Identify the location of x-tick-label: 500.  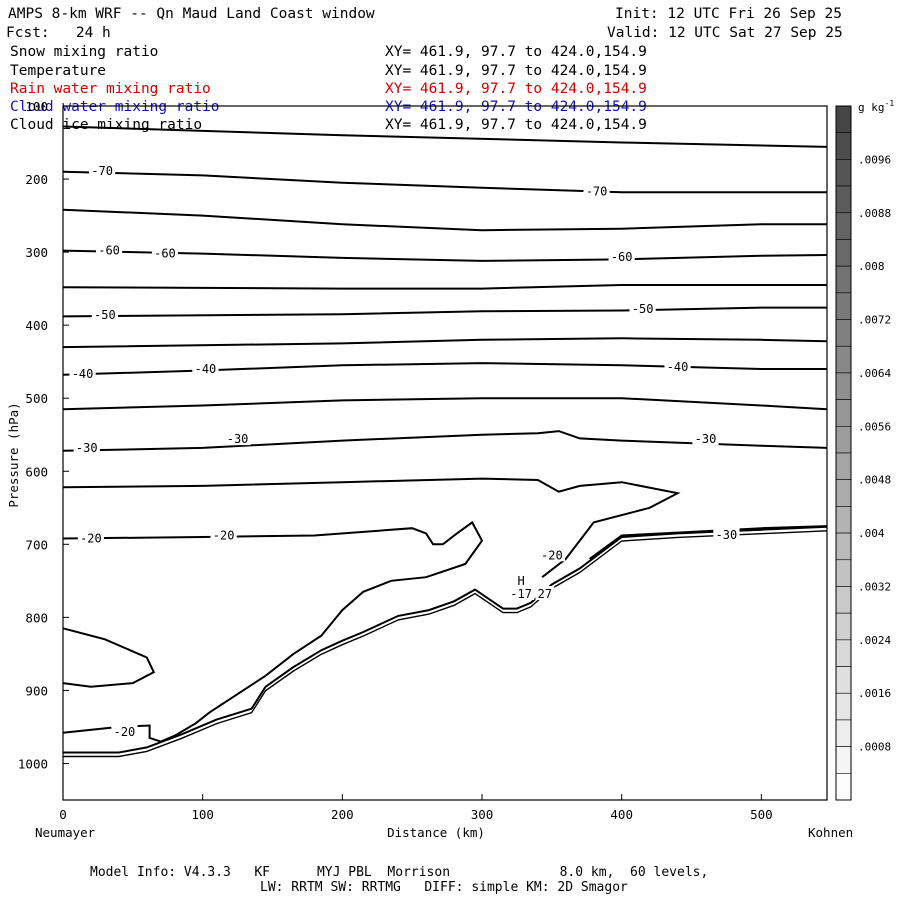
(761, 814).